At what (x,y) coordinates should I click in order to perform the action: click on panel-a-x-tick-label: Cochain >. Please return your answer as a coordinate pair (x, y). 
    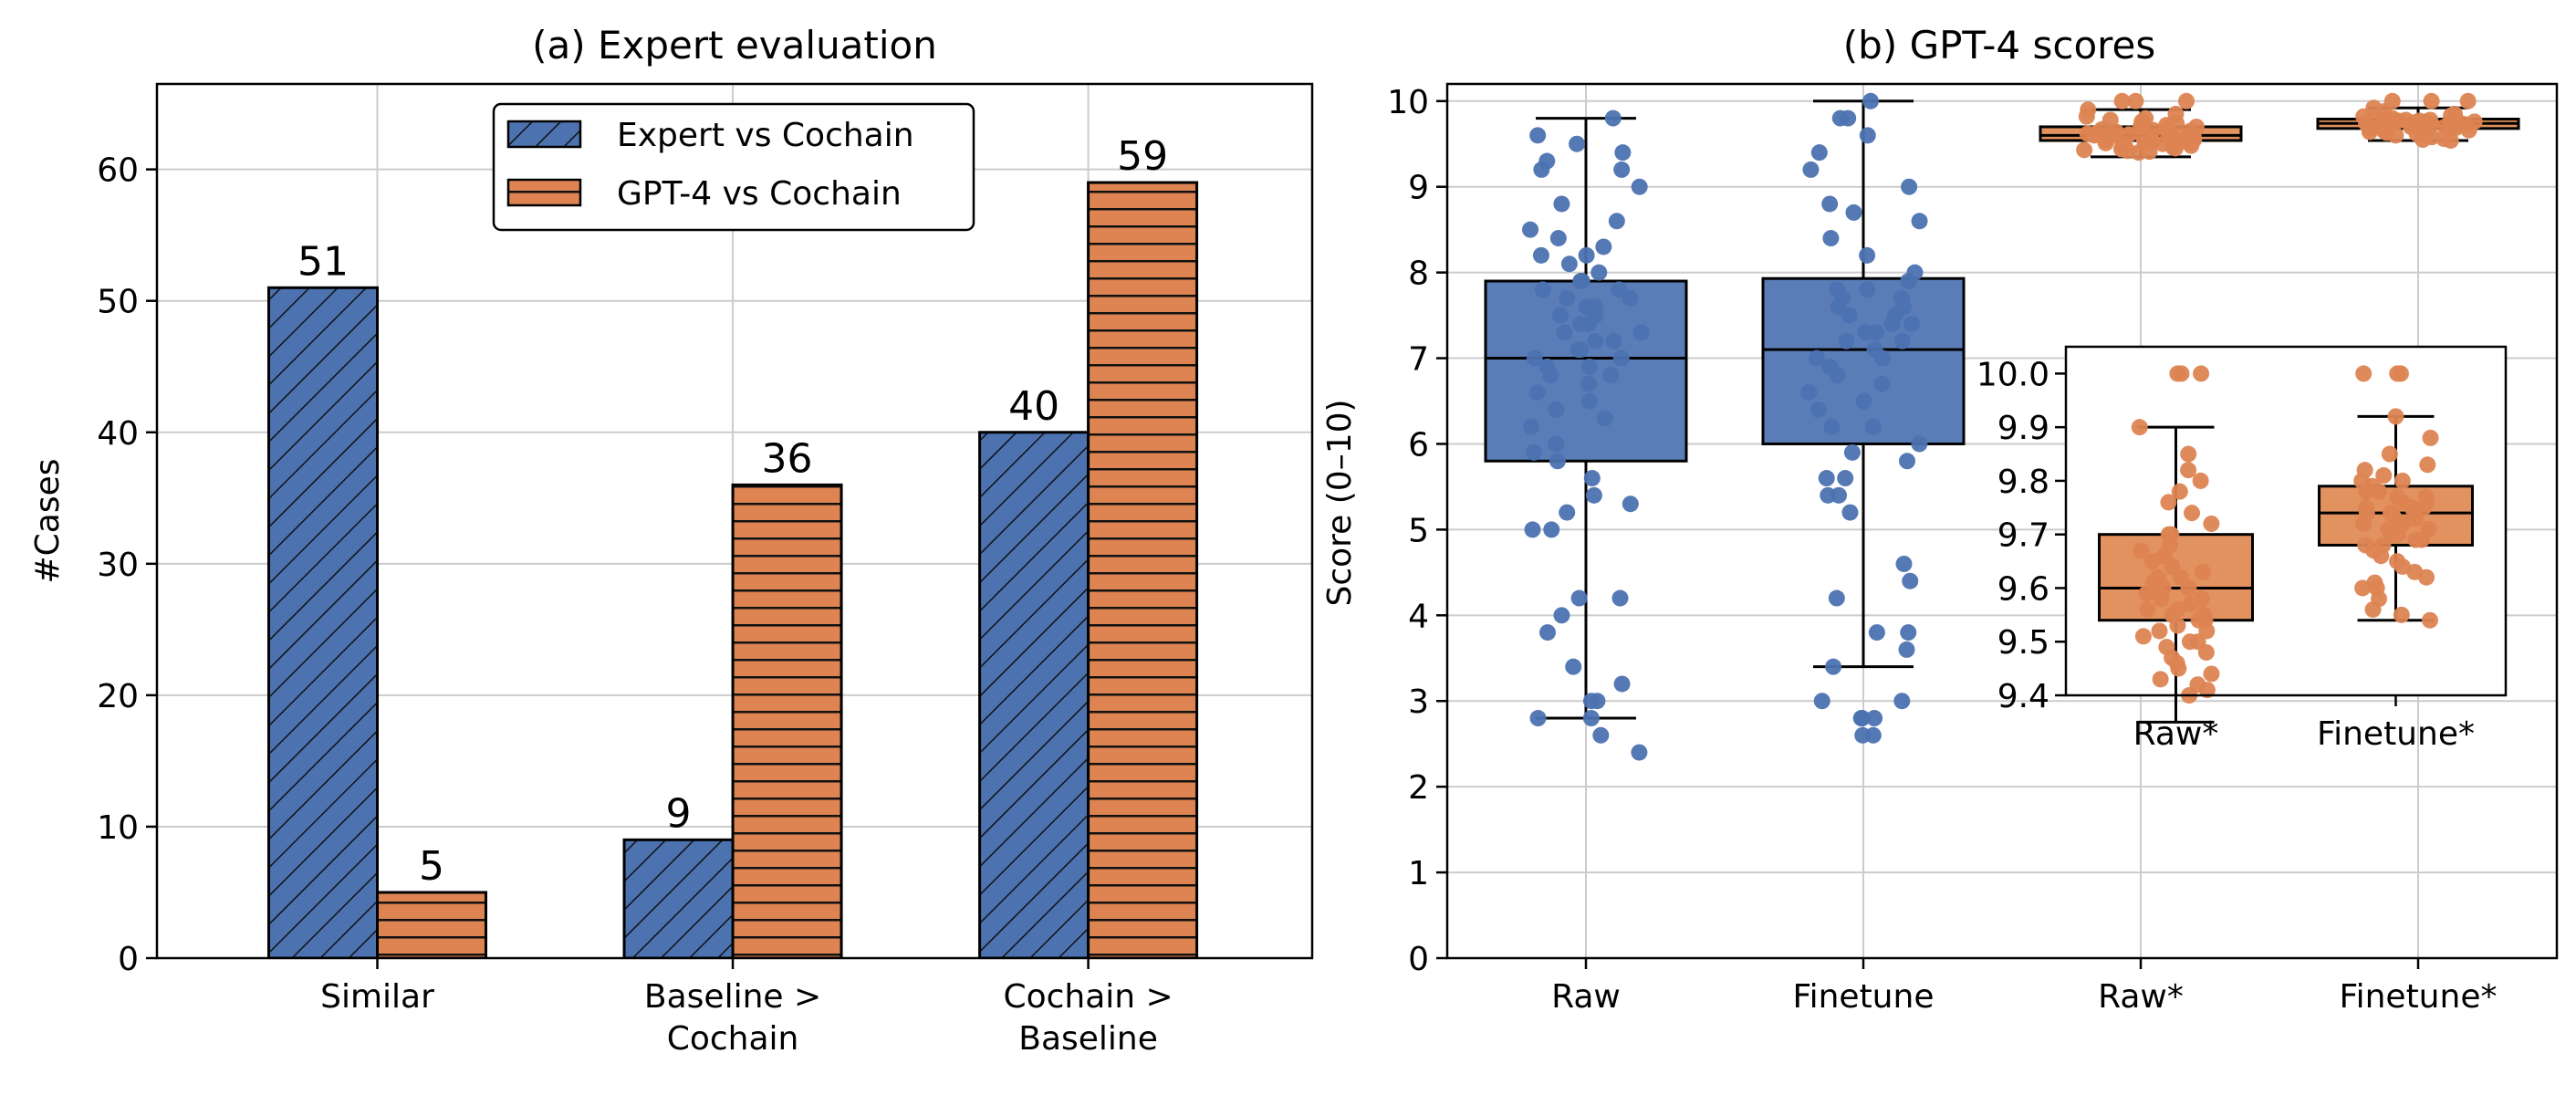
    Looking at the image, I should click on (1088, 997).